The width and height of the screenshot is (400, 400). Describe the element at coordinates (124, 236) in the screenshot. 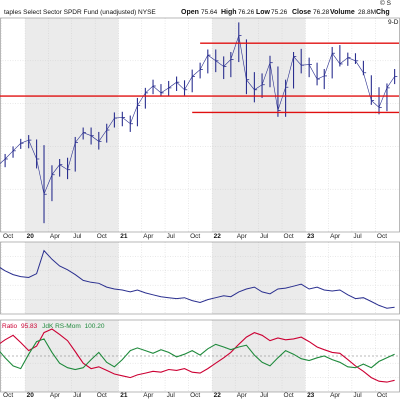

I see `x-label-5-0: 21` at that location.